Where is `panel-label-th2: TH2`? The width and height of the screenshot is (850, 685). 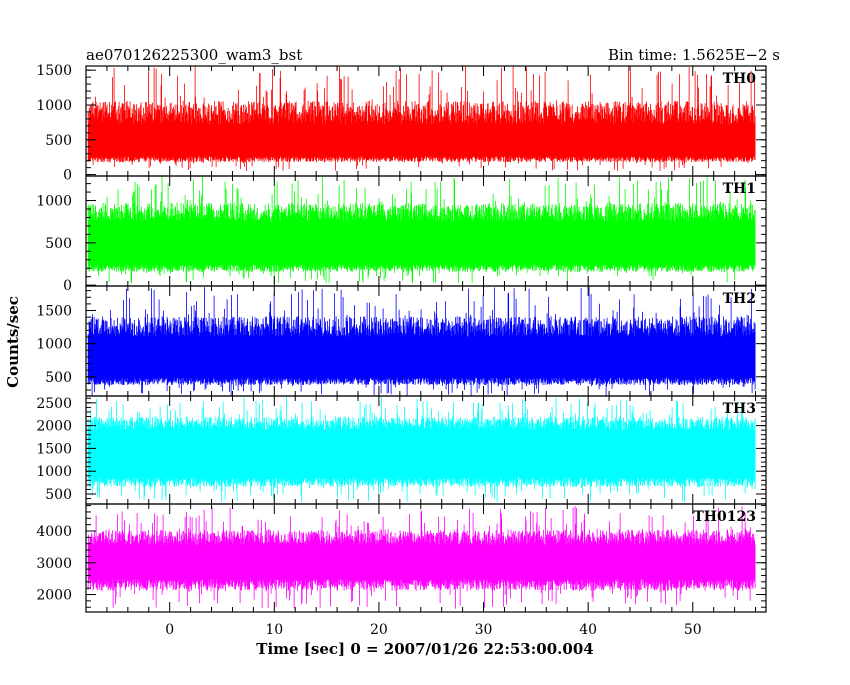 panel-label-th2: TH2 is located at coordinates (739, 299).